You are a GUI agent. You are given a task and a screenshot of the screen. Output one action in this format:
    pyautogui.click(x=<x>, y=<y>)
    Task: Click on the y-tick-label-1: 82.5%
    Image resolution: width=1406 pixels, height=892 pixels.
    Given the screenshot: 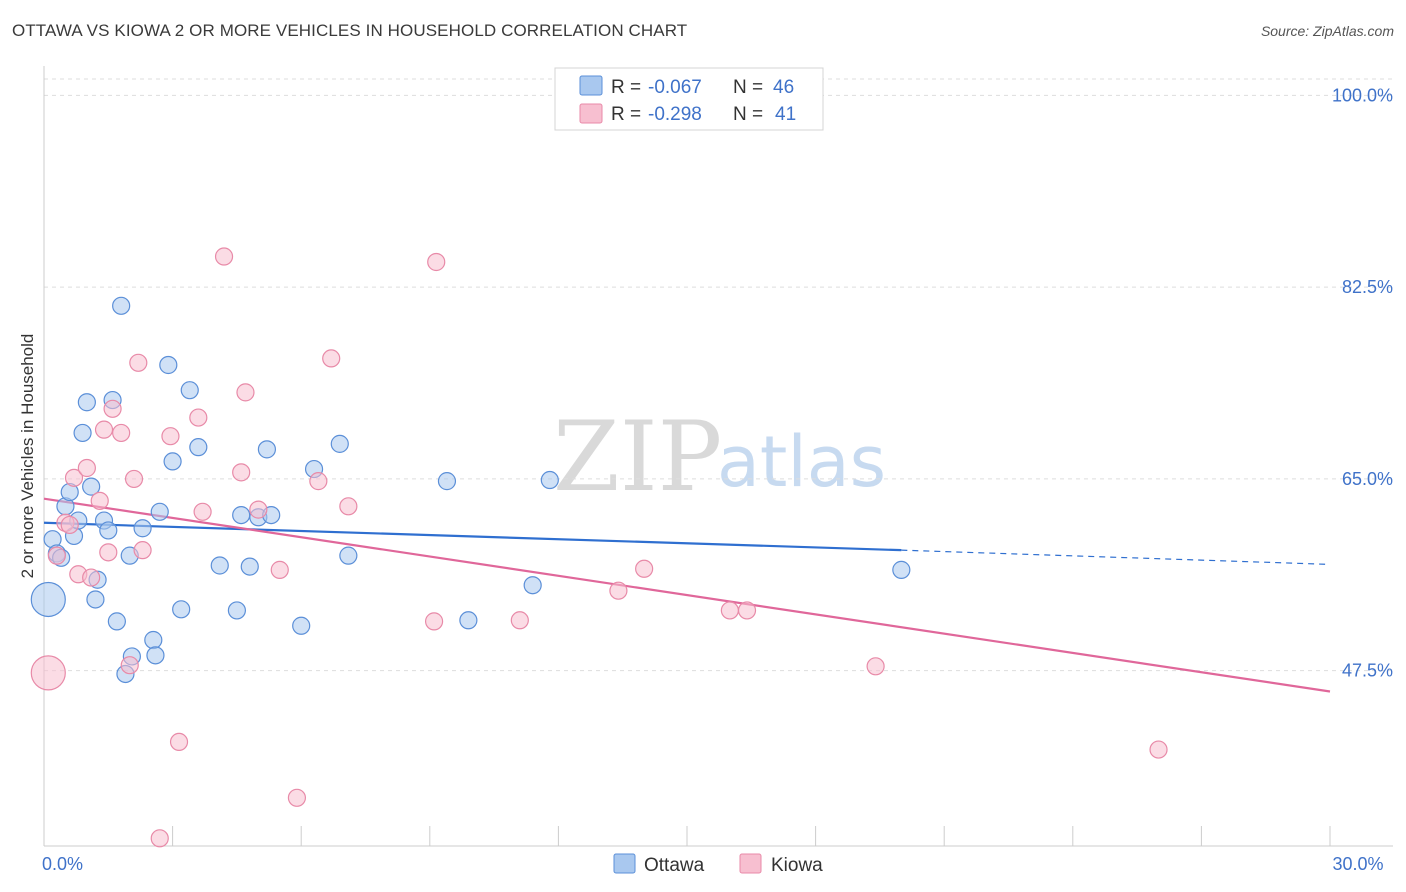 What is the action you would take?
    pyautogui.click(x=1367, y=287)
    